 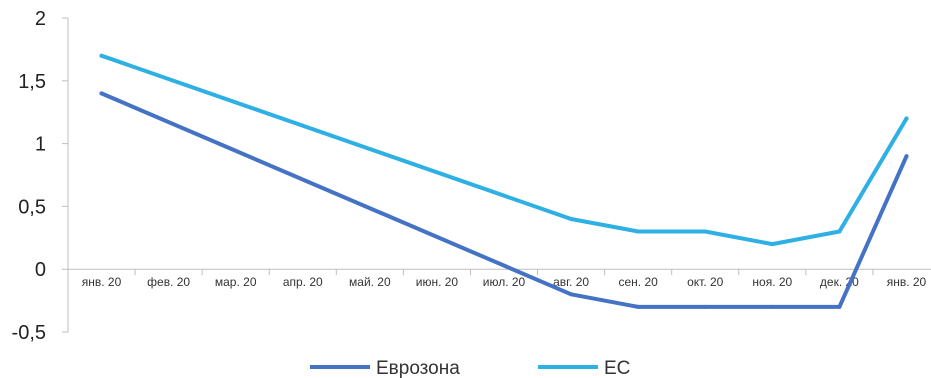 What do you see at coordinates (584, 368) in the screenshot?
I see `legend-item: ЕС` at bounding box center [584, 368].